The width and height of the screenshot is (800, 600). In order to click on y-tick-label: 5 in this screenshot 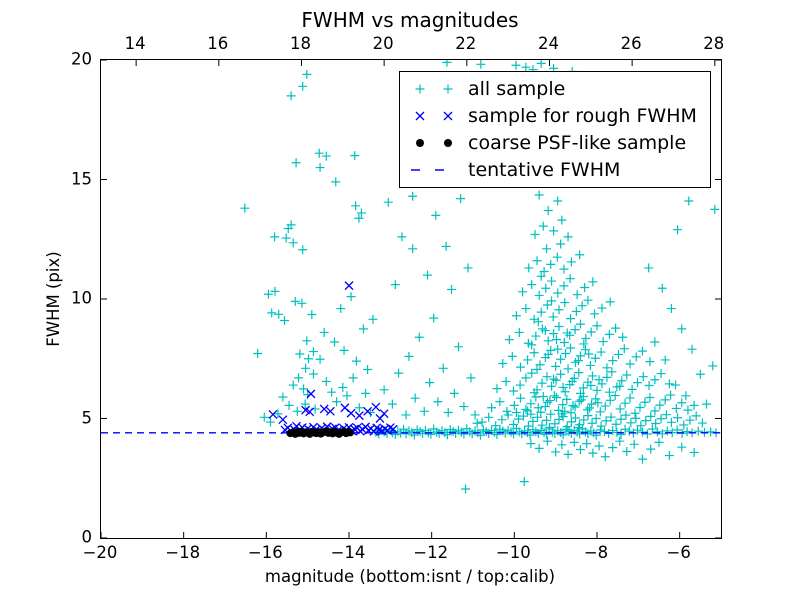, I will do `click(87, 417)`.